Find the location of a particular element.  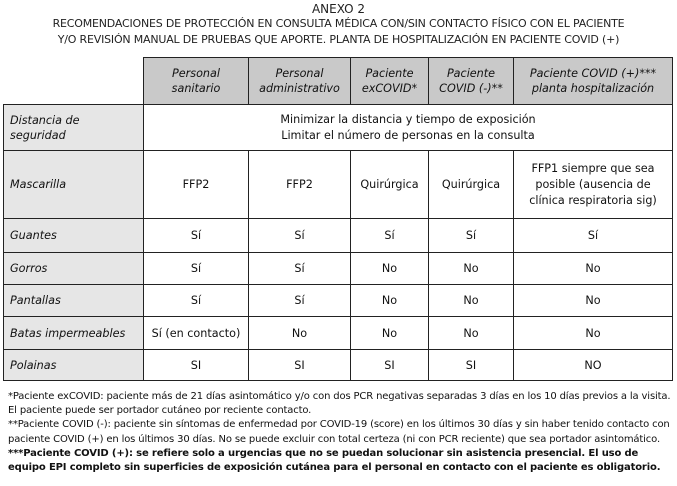

col-header: Personal sanitario is located at coordinates (196, 81).